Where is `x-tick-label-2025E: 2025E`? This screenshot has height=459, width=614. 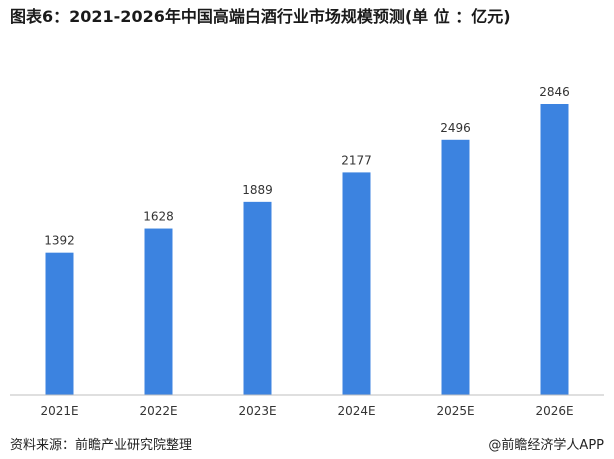 x-tick-label-2025E: 2025E is located at coordinates (455, 411).